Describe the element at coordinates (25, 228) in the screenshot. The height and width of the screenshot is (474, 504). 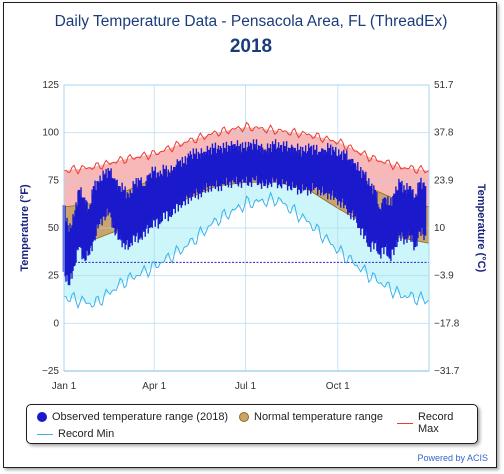
I see `y-axis-title-left: Temperature (°F)` at that location.